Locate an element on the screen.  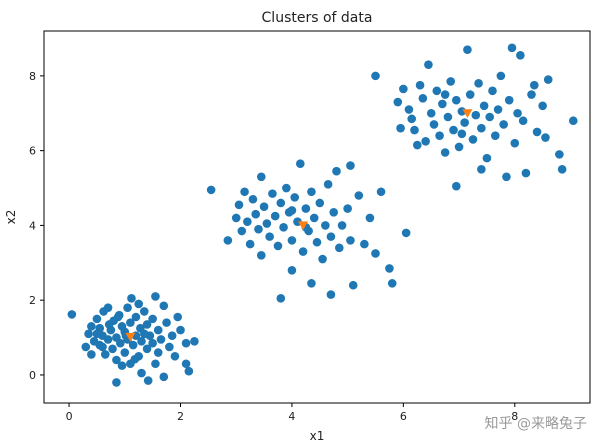
y-tick-label: 4 is located at coordinates (32, 225).